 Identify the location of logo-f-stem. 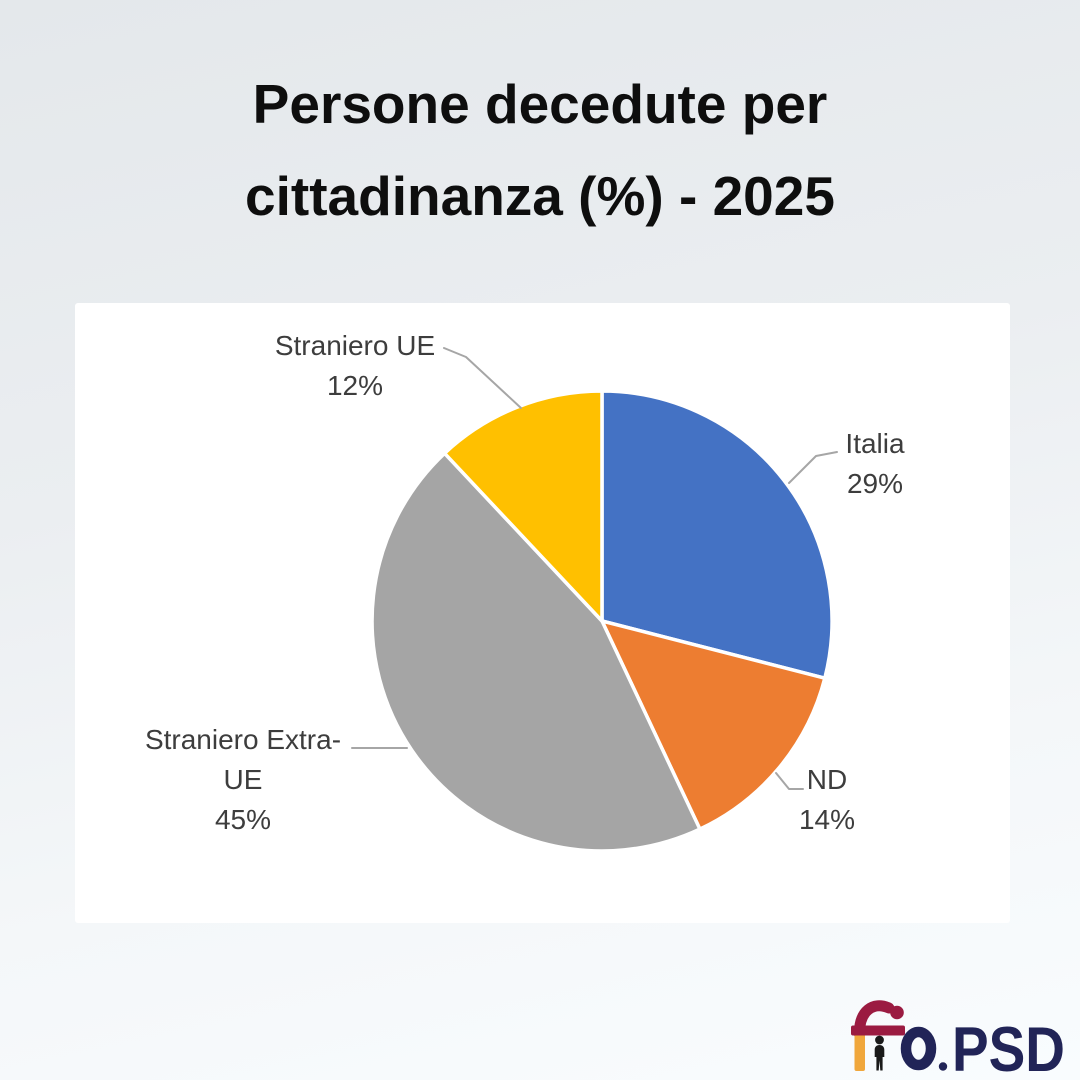
(859, 1052).